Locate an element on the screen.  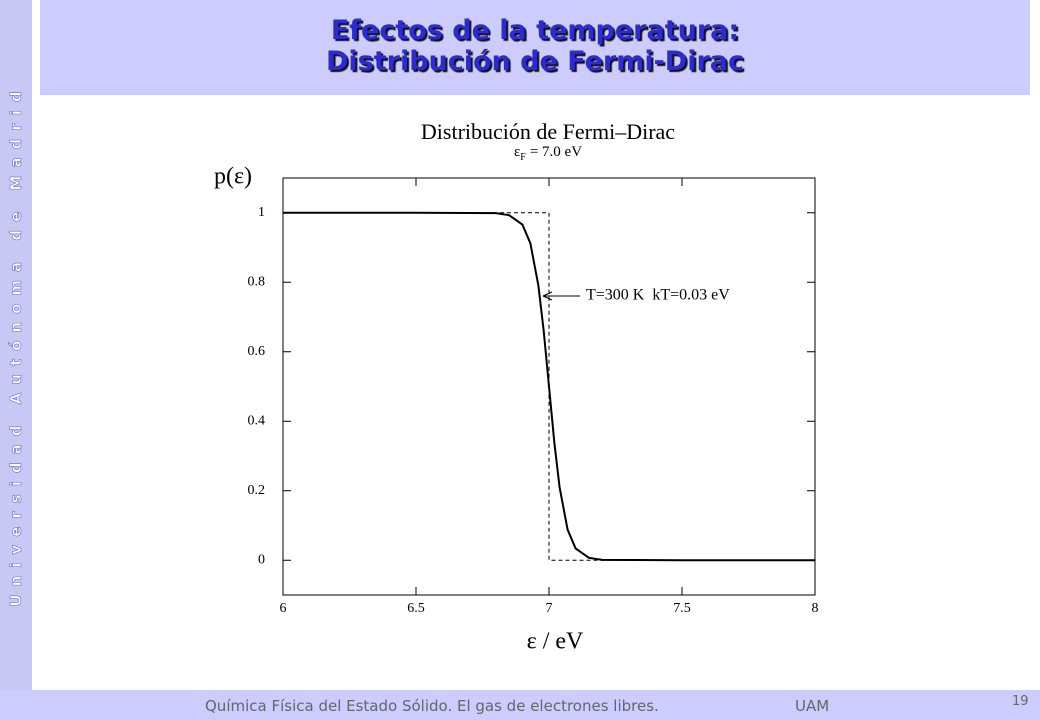
sidebar: Universidad Autónoma de Madrid is located at coordinates (16, 345).